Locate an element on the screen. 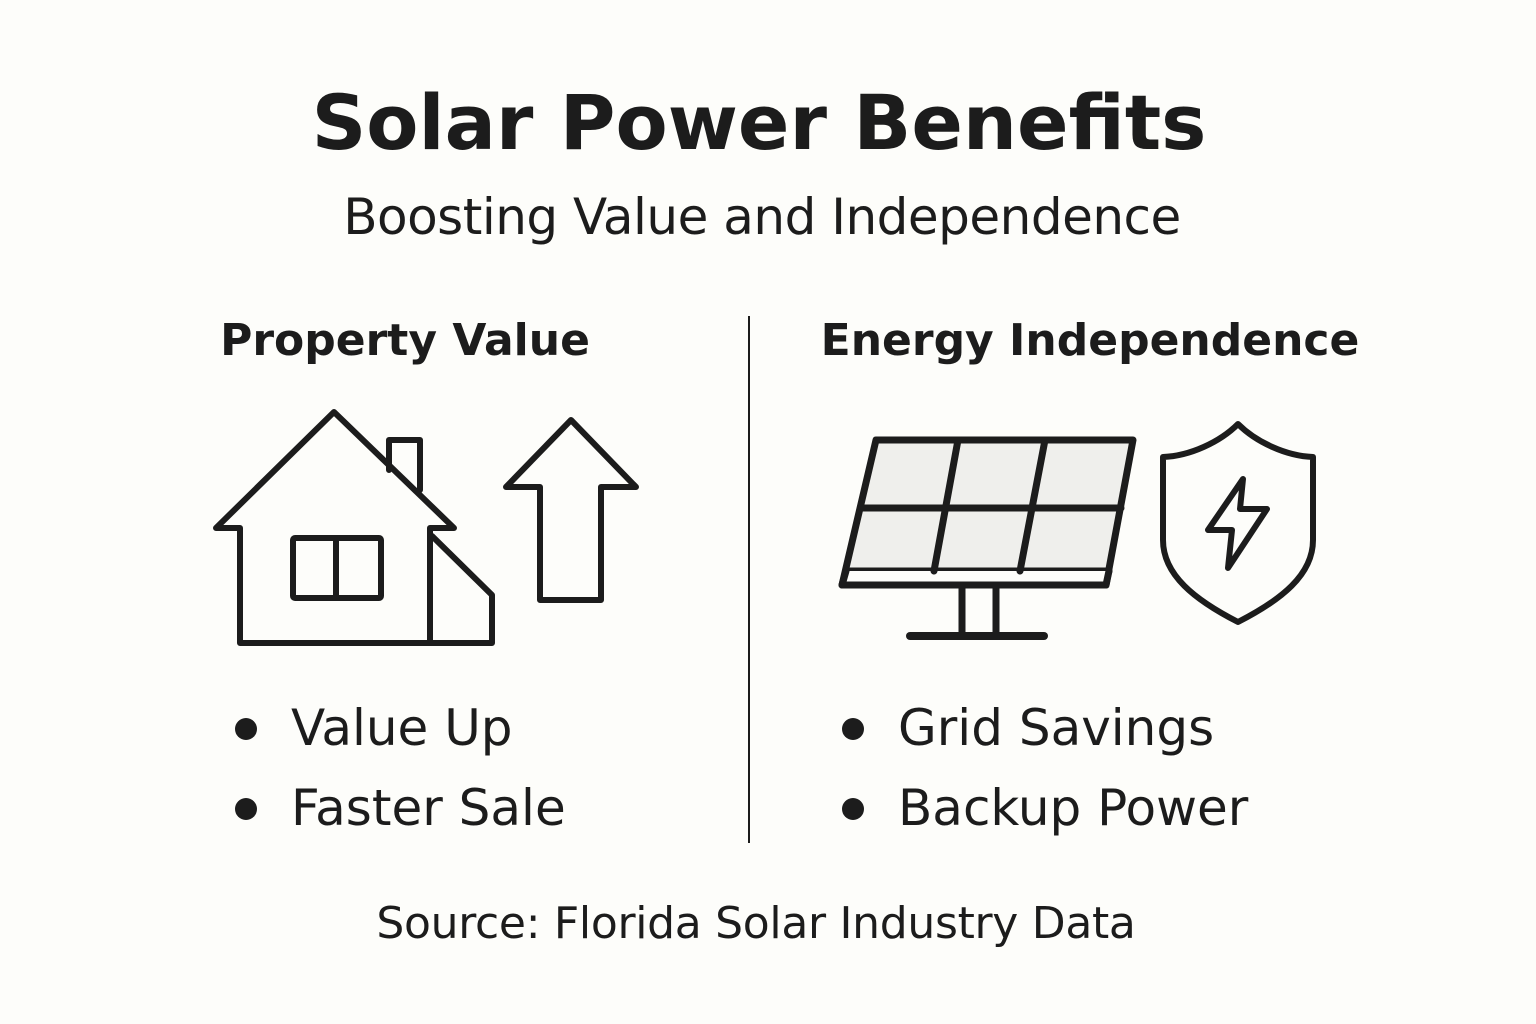  list-item: Faster Sale is located at coordinates (400, 808).